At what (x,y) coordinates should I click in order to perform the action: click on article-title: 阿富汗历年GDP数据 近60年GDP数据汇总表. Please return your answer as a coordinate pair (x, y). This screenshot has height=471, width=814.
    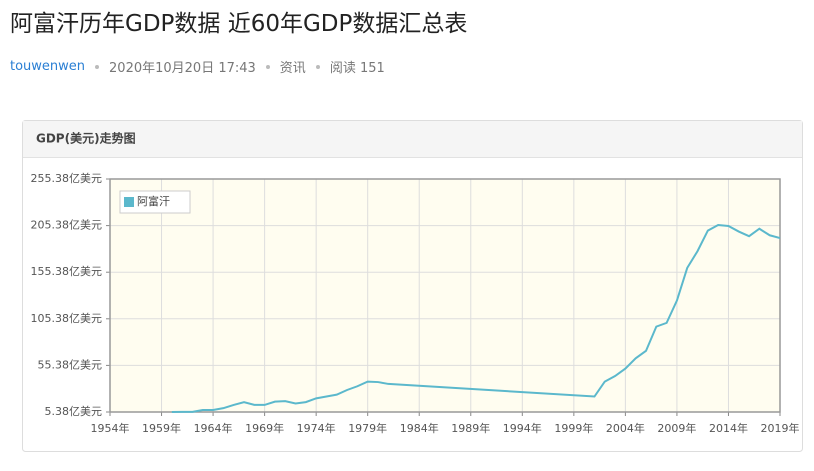
    Looking at the image, I should click on (239, 24).